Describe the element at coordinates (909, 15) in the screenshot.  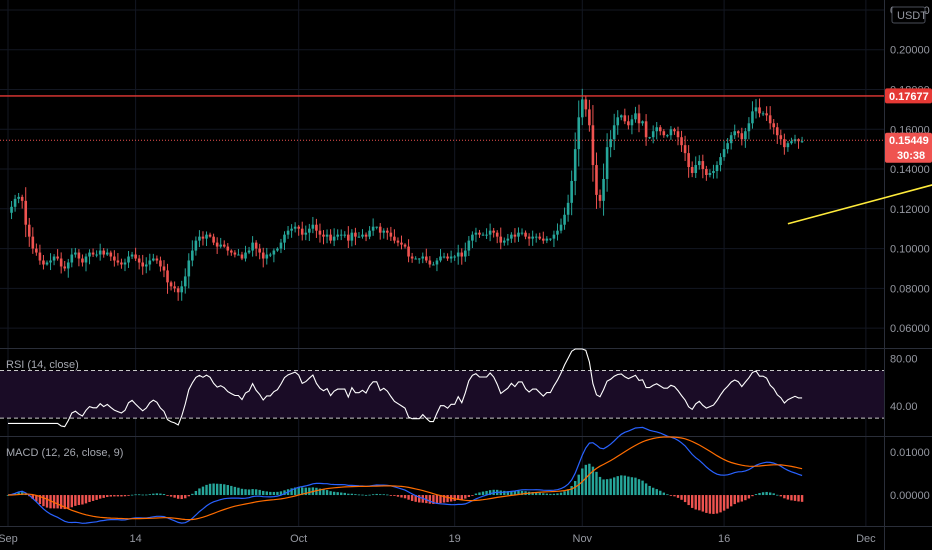
I see `currency-badge: USDT` at that location.